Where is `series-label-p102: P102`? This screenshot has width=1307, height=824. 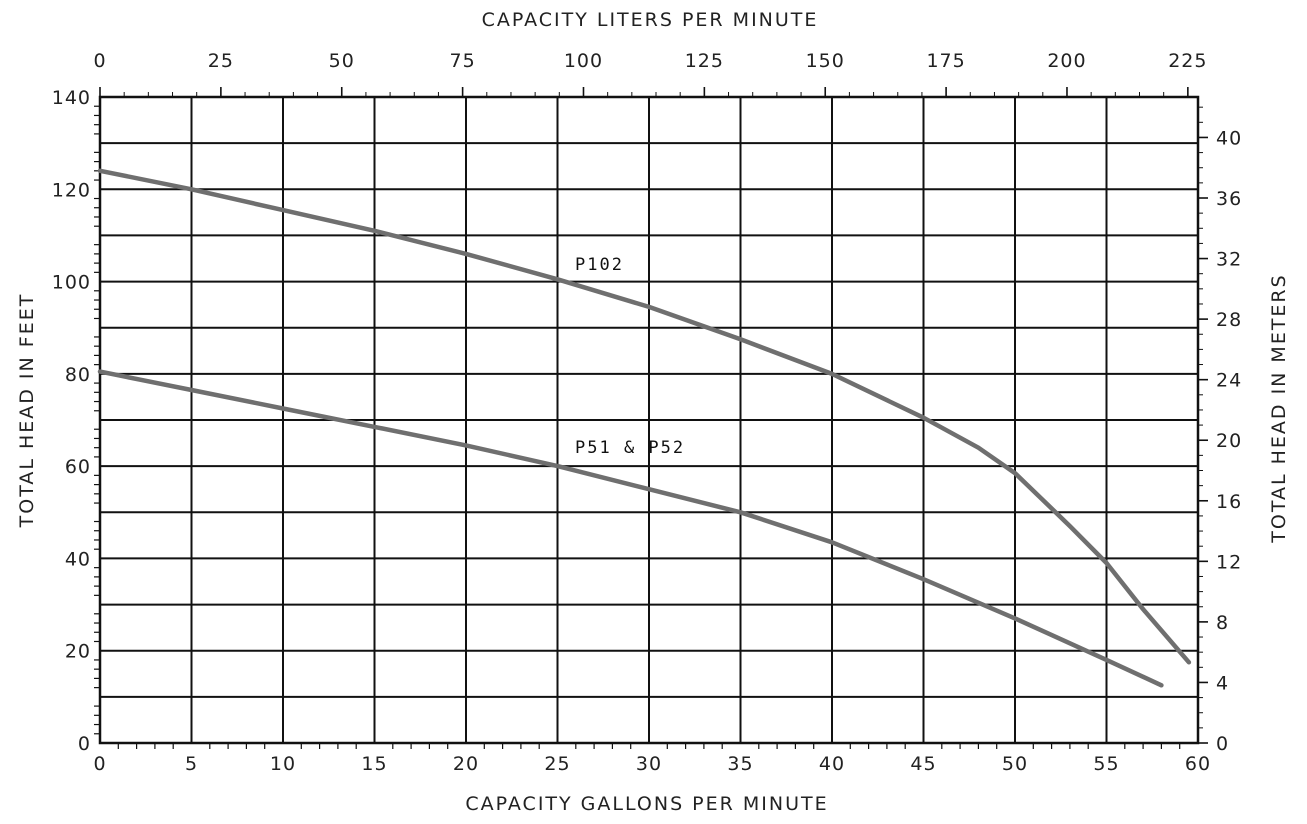 series-label-p102: P102 is located at coordinates (599, 265).